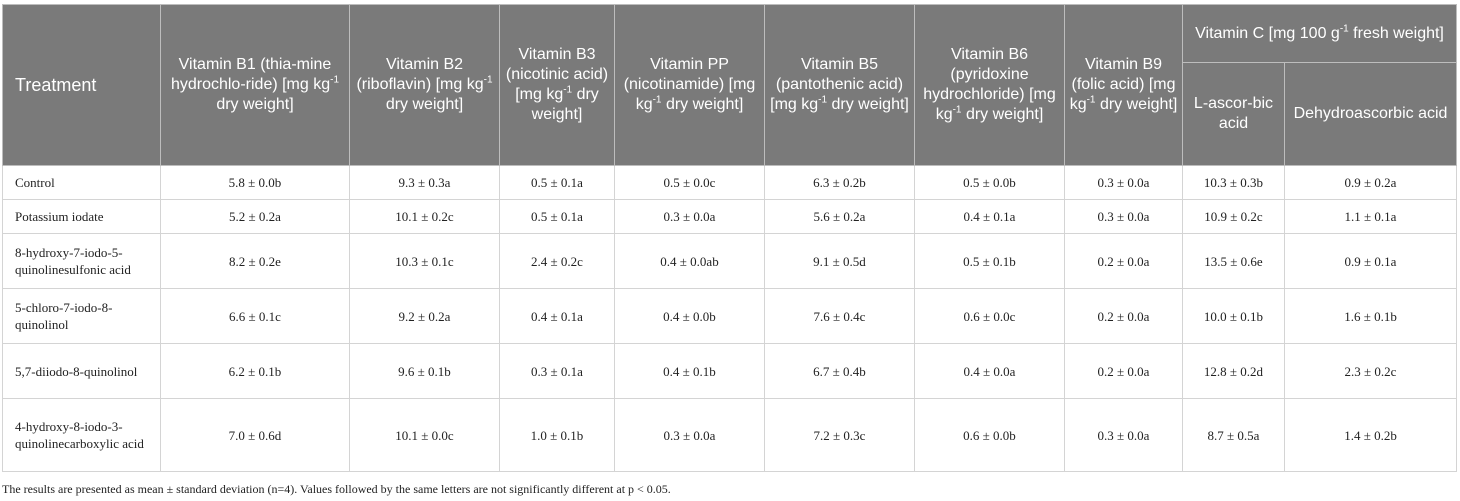  I want to click on value-cell: 1.4 ± 0.2b, so click(1370, 435).